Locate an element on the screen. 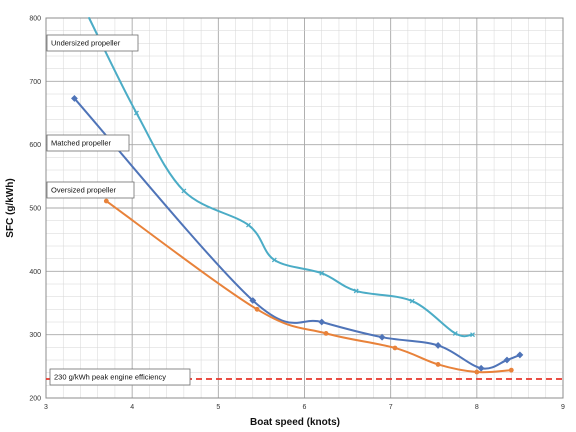 This screenshot has width=576, height=432. y-tick-label: 400 is located at coordinates (35, 272).